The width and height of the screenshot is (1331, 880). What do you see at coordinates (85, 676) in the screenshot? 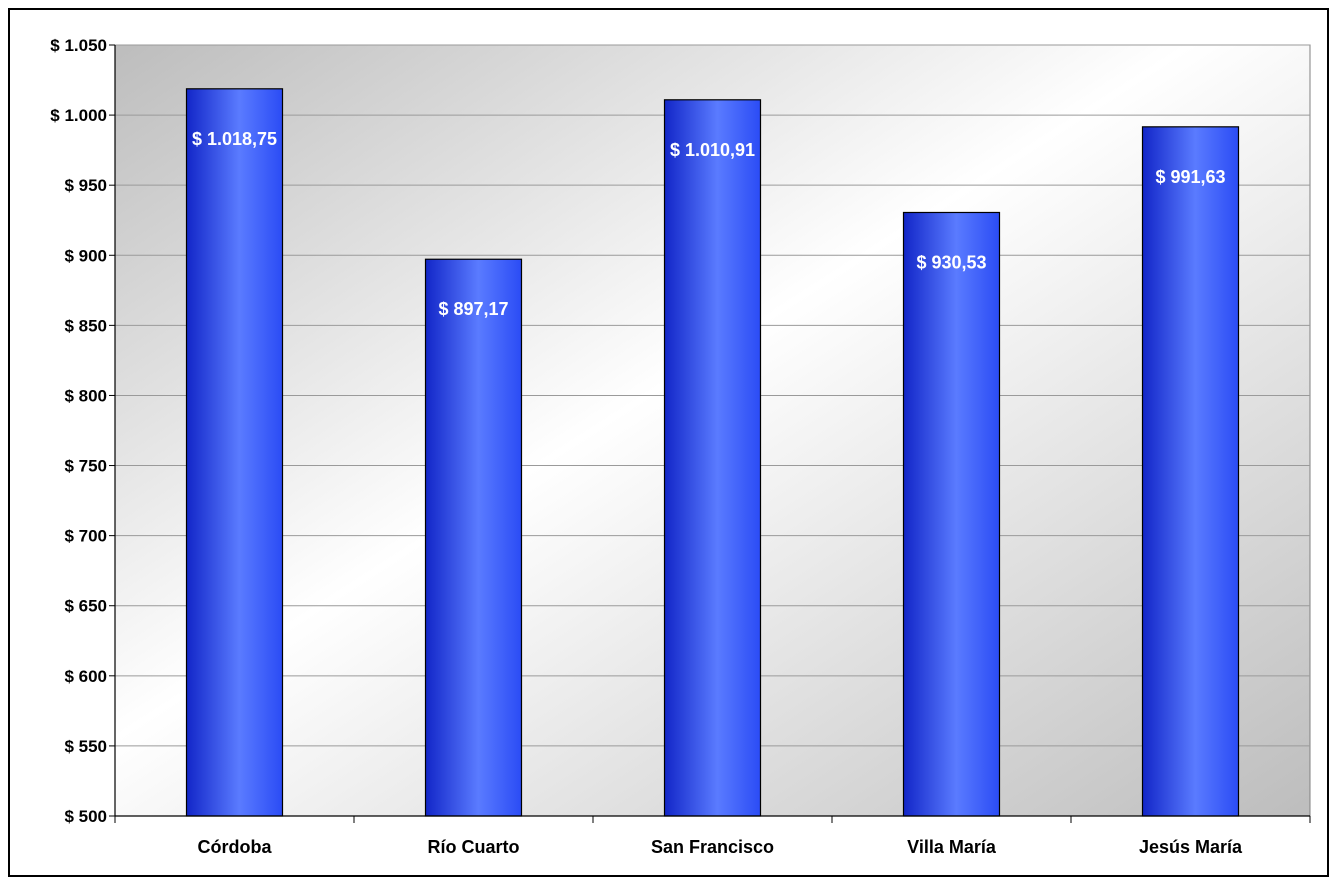
I see `y-tick-label: $ 600` at bounding box center [85, 676].